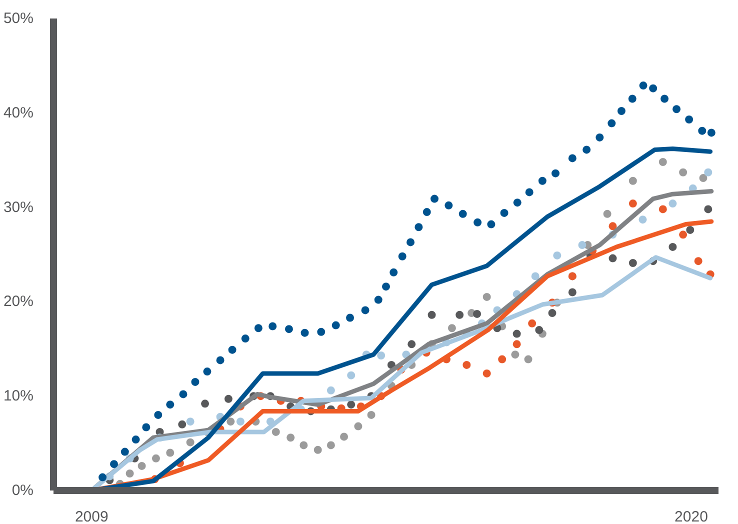 This screenshot has width=738, height=524. Describe the element at coordinates (18, 396) in the screenshot. I see `y-tick-label: 10%` at that location.